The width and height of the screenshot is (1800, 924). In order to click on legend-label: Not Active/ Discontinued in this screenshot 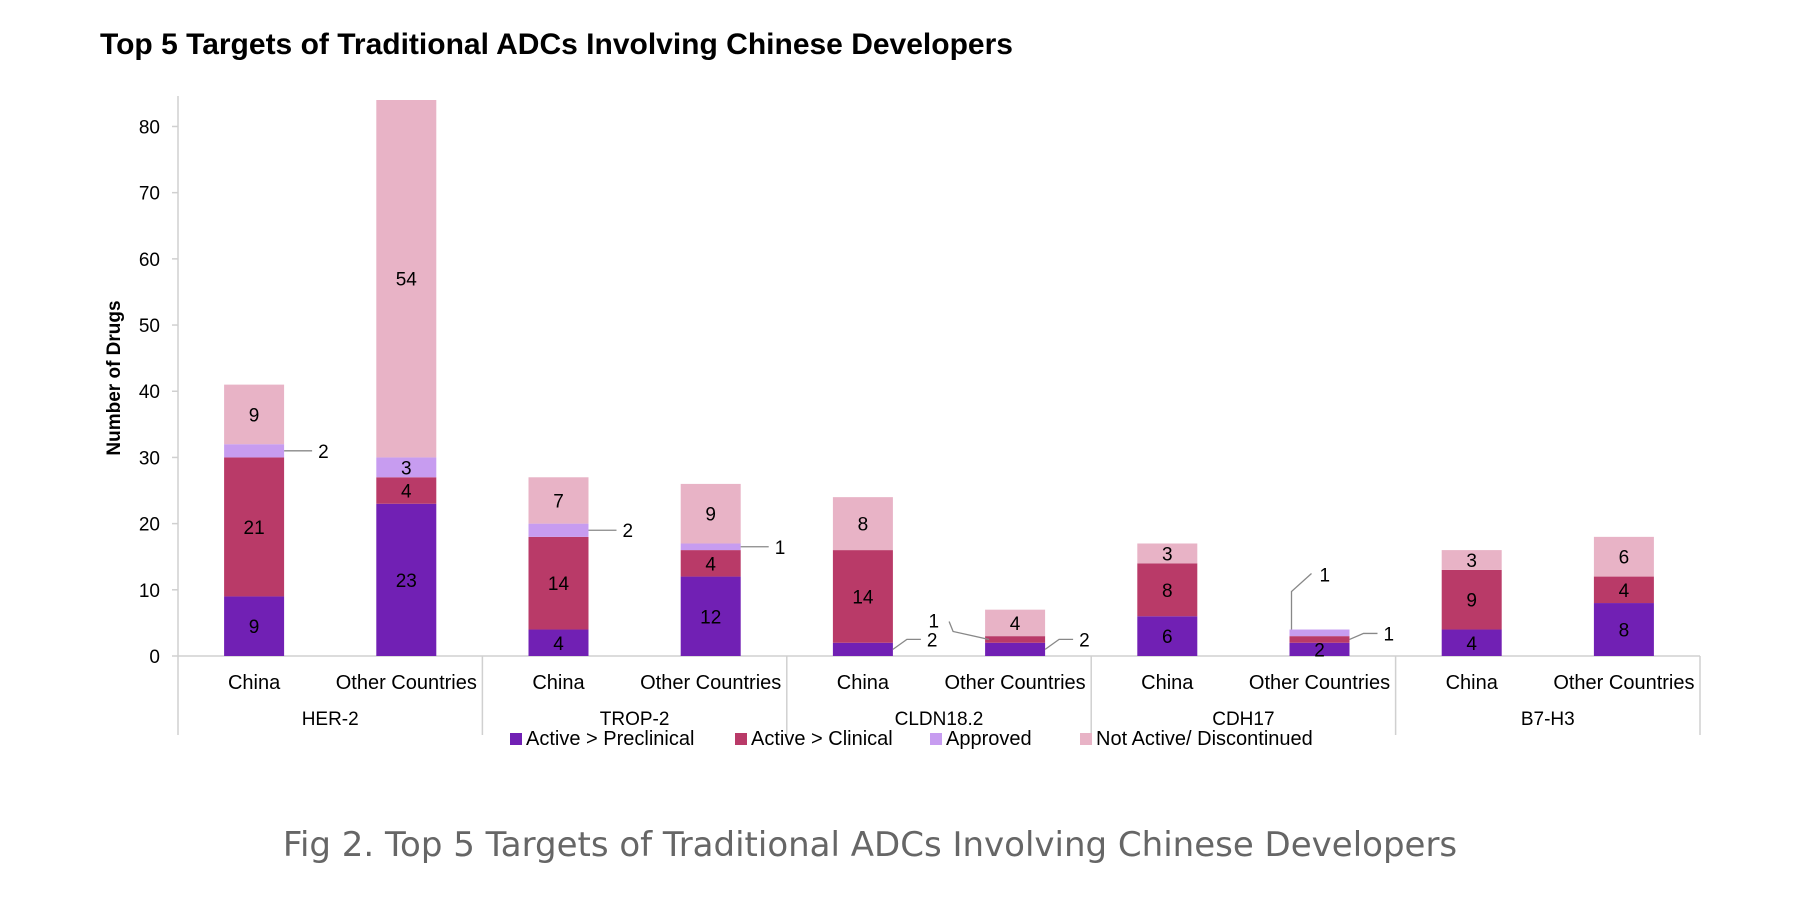, I will do `click(1204, 739)`.